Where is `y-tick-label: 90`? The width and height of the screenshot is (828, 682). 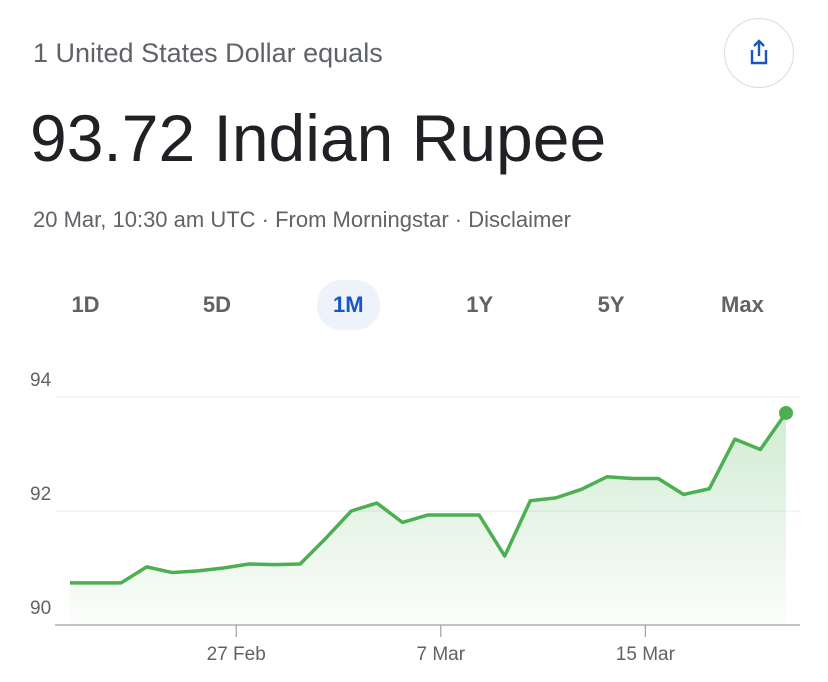
y-tick-label: 90 is located at coordinates (40, 608).